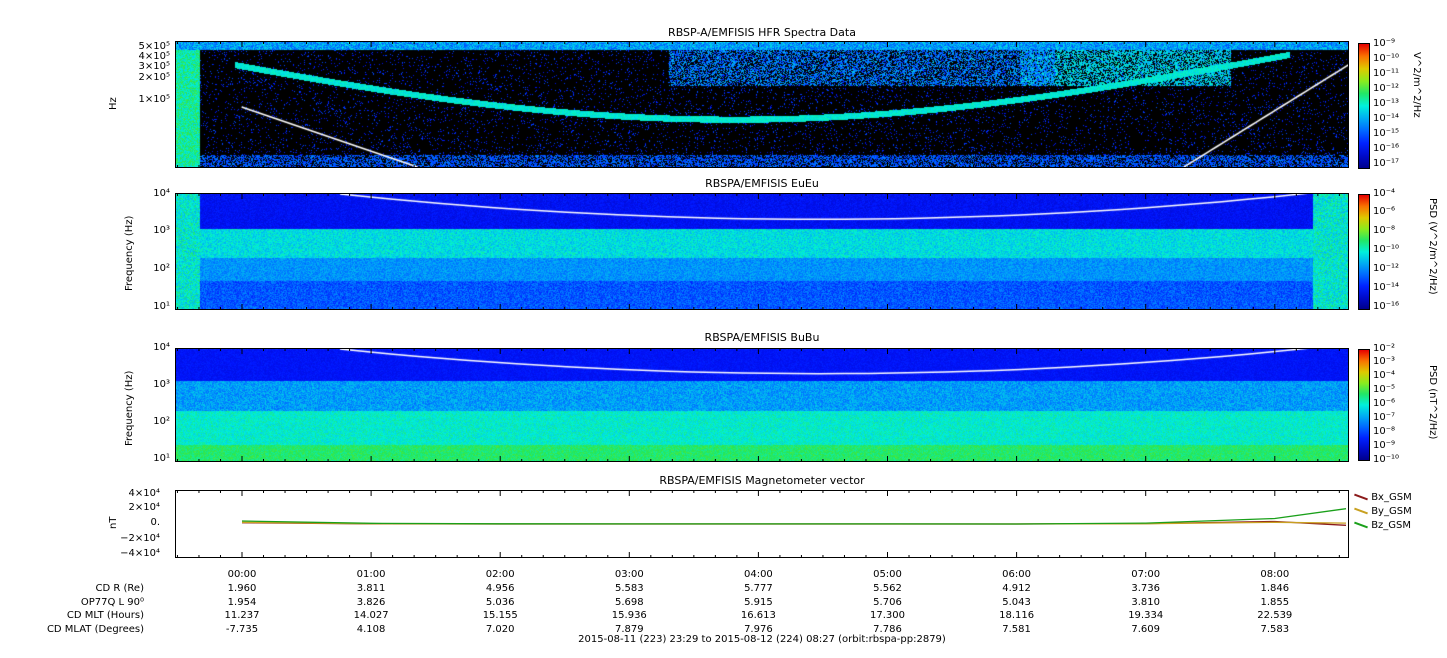 Image resolution: width=1447 pixels, height=658 pixels. I want to click on mag-legend: Bx_GSM By_GSM Bz_GSM, so click(1383, 513).